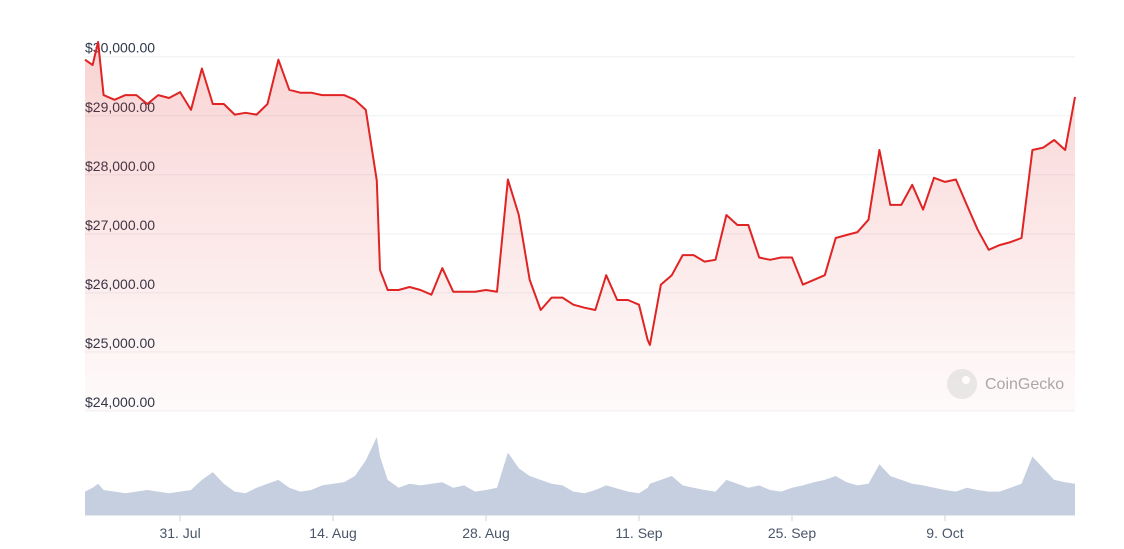 This screenshot has height=549, width=1124. Describe the element at coordinates (580, 476) in the screenshot. I see `volume-area` at that location.